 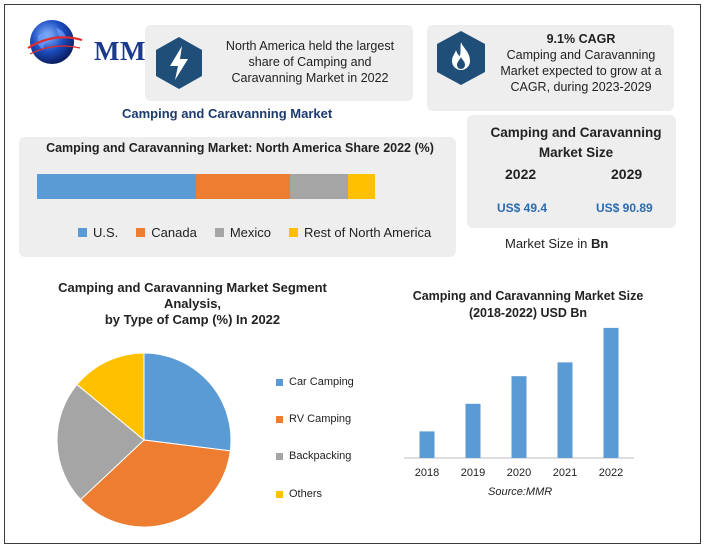 I want to click on bar-title-line1: Camping and Caravanning Market Size, so click(x=528, y=296).